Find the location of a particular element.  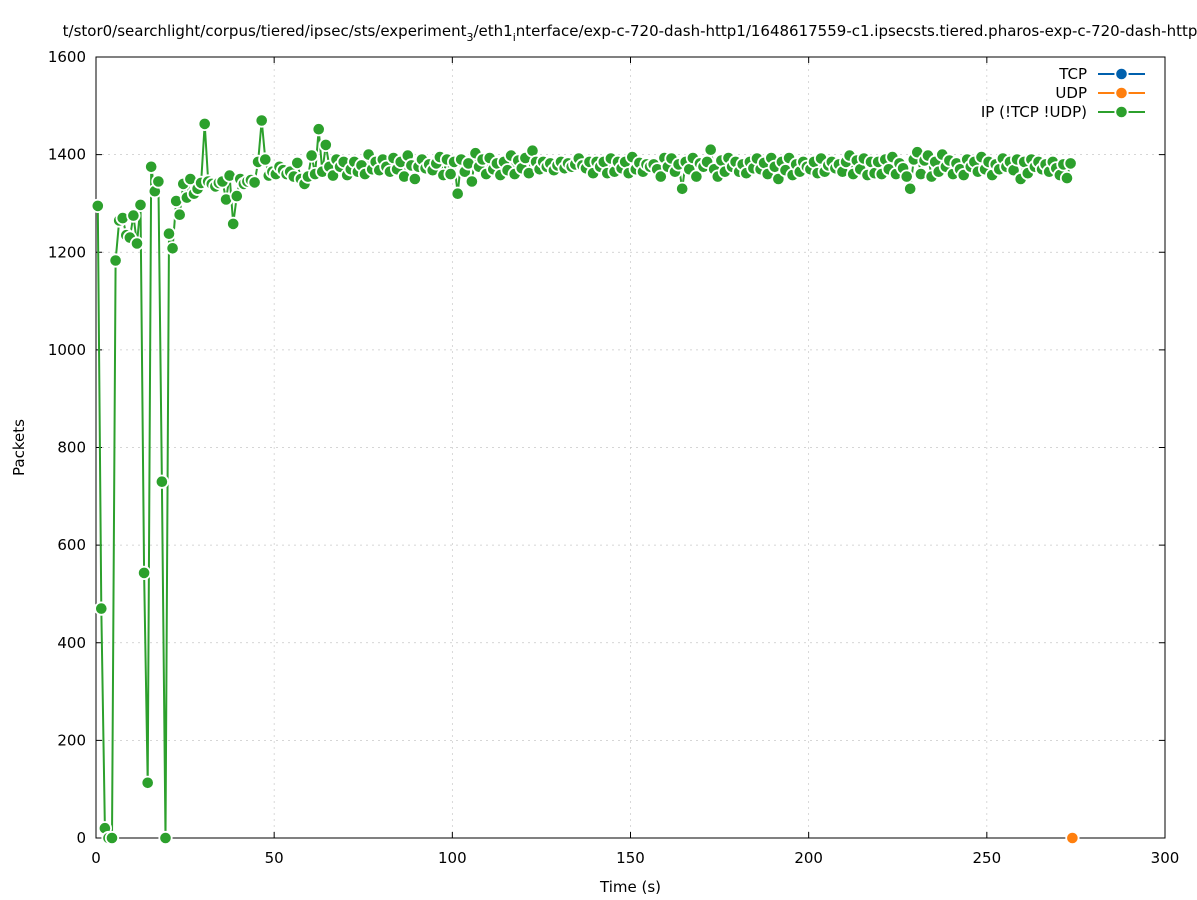

y-tick-label: 1600 is located at coordinates (67, 57).